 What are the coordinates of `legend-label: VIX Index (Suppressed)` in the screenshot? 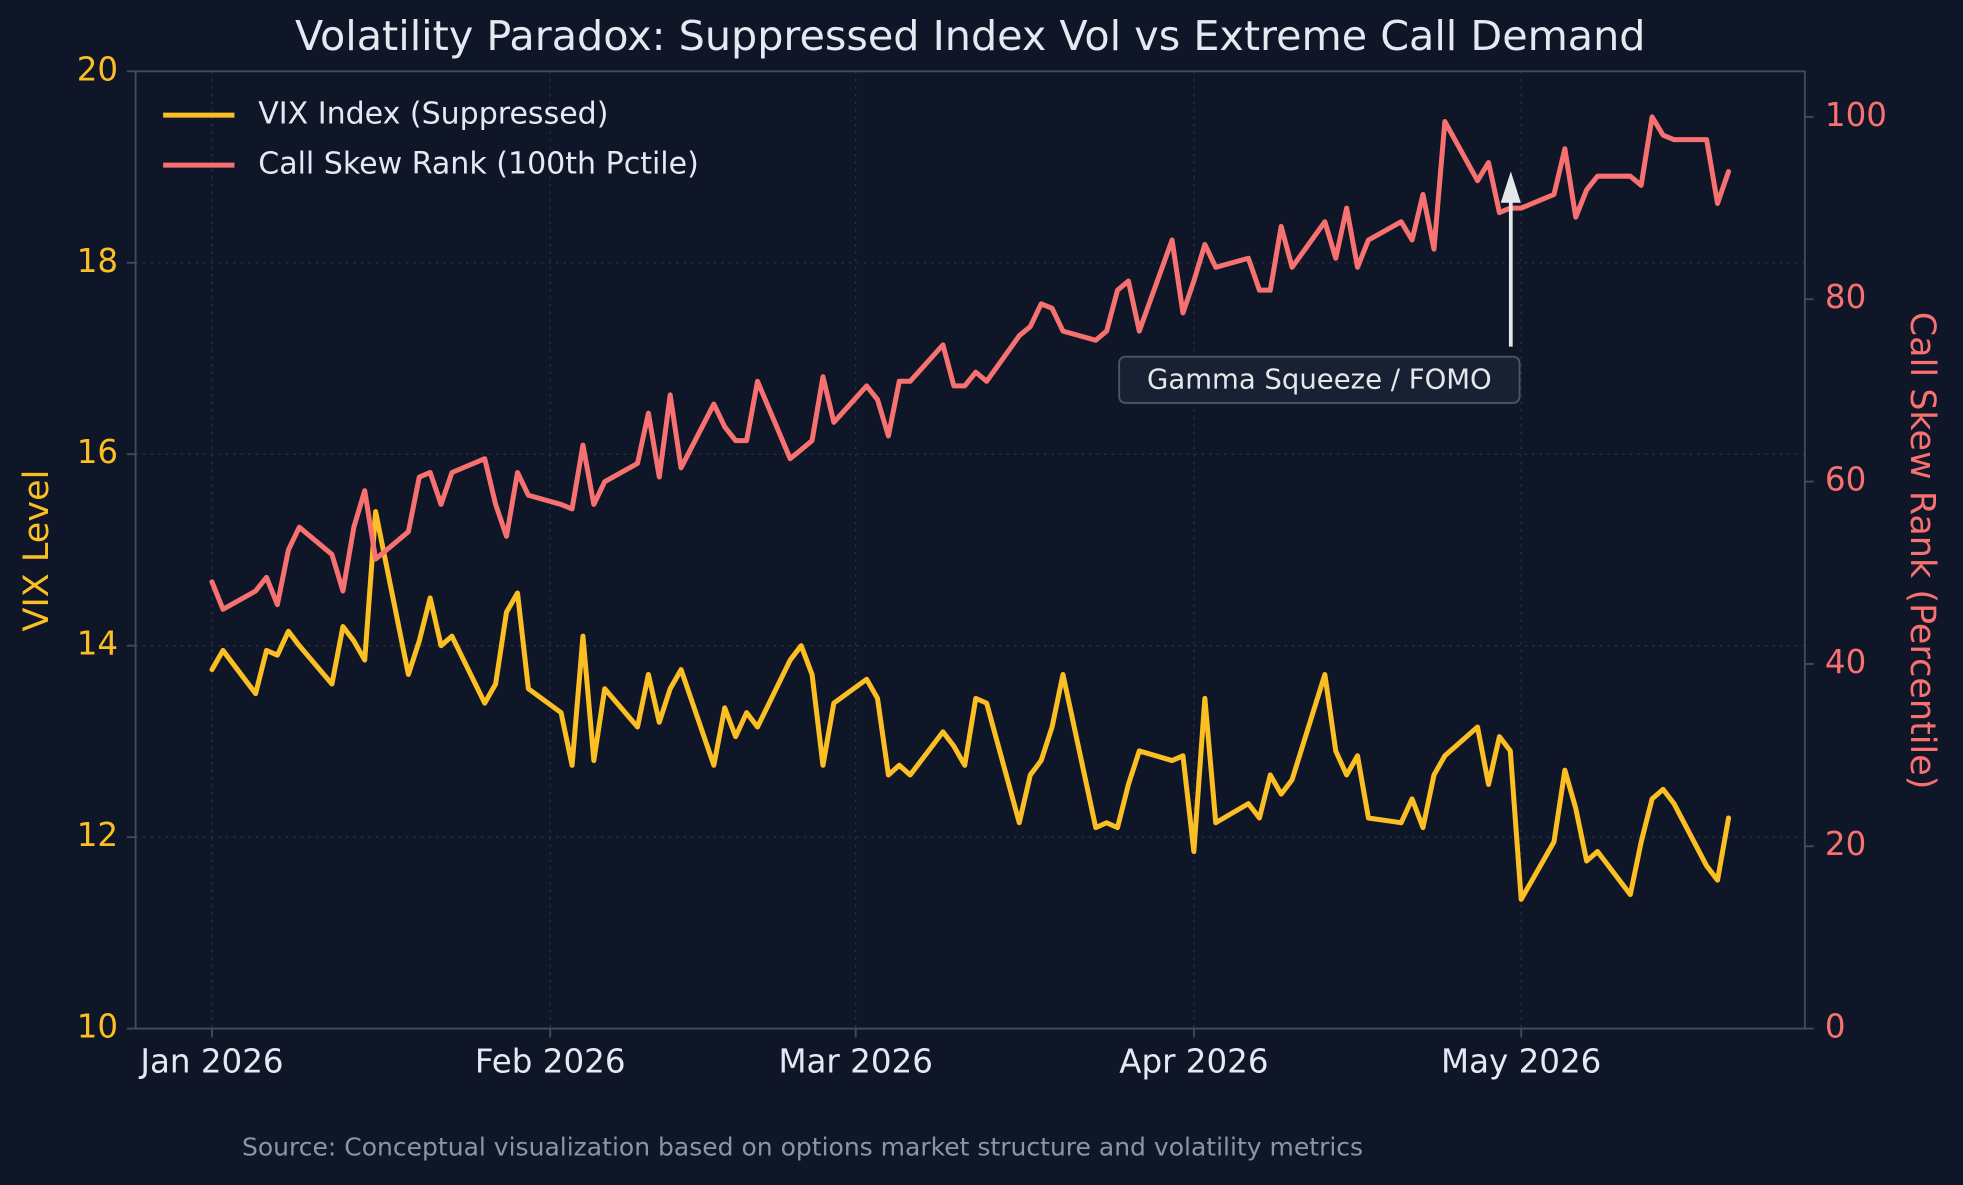 It's located at (433, 114).